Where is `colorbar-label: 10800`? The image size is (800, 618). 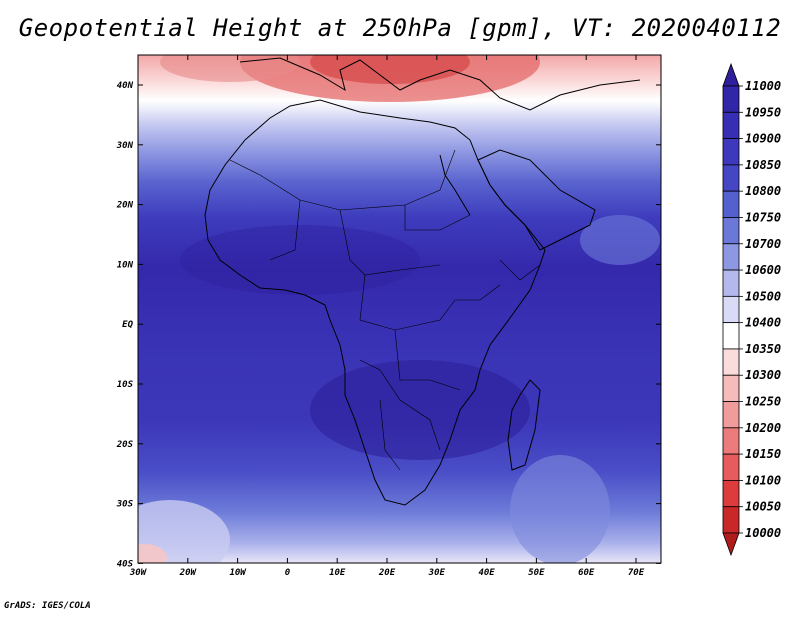 colorbar-label: 10800 is located at coordinates (763, 191).